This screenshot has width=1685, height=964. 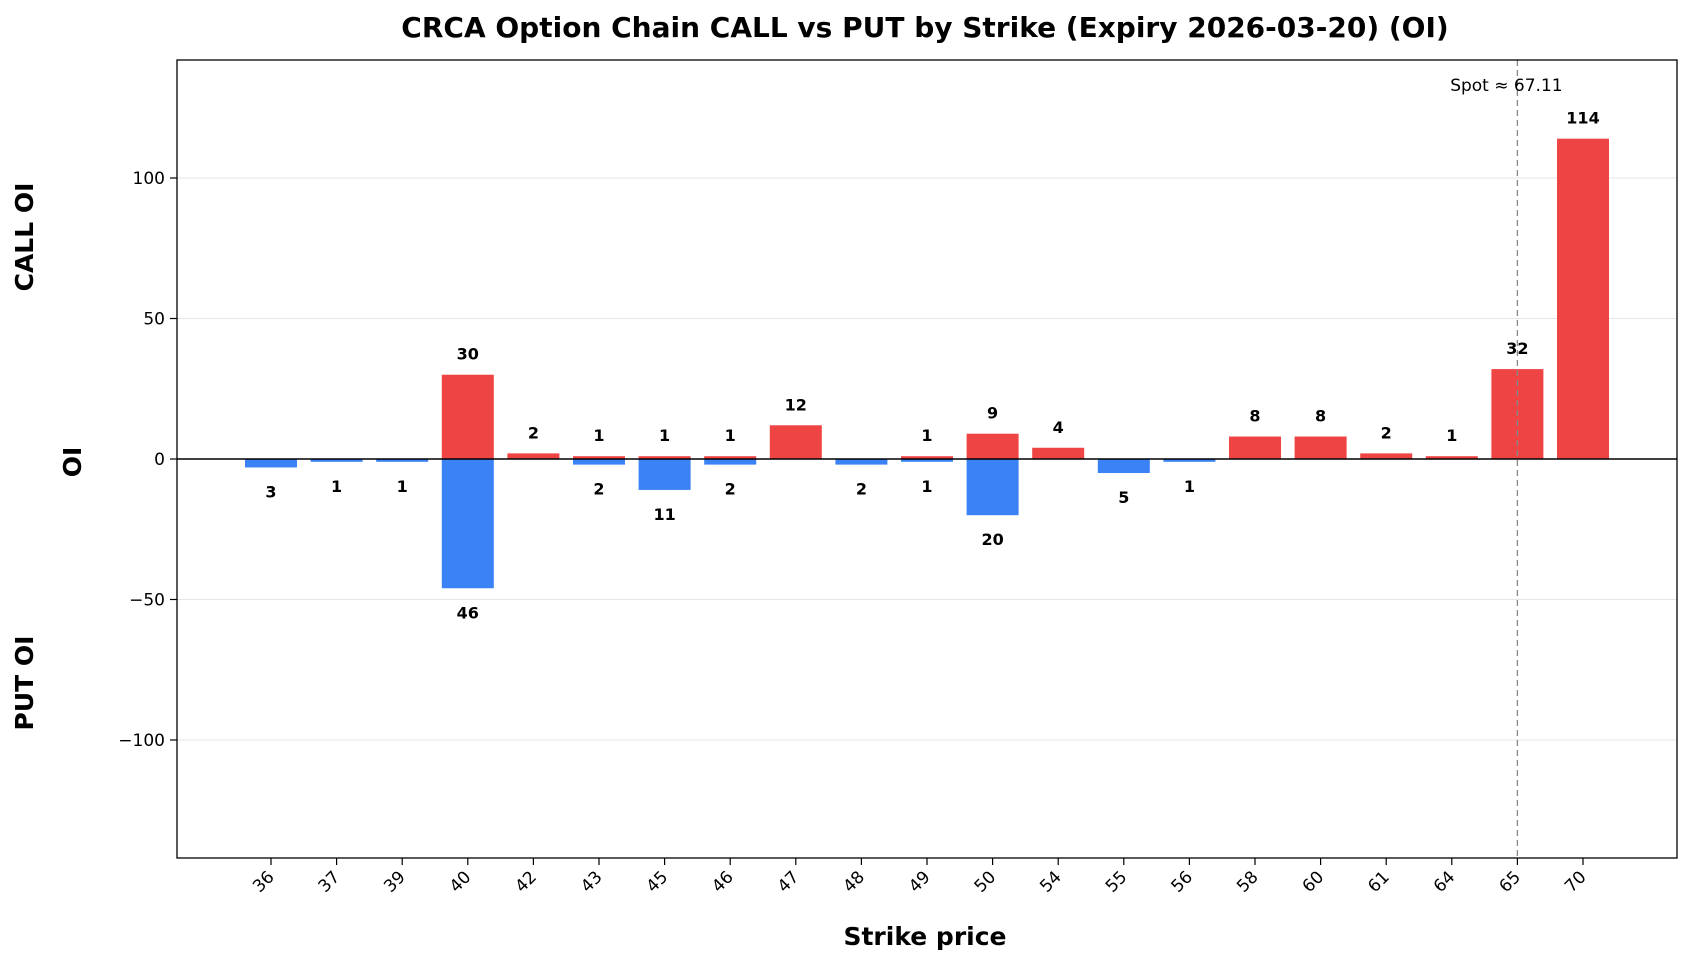 What do you see at coordinates (1378, 881) in the screenshot?
I see `x-tick-label: 61` at bounding box center [1378, 881].